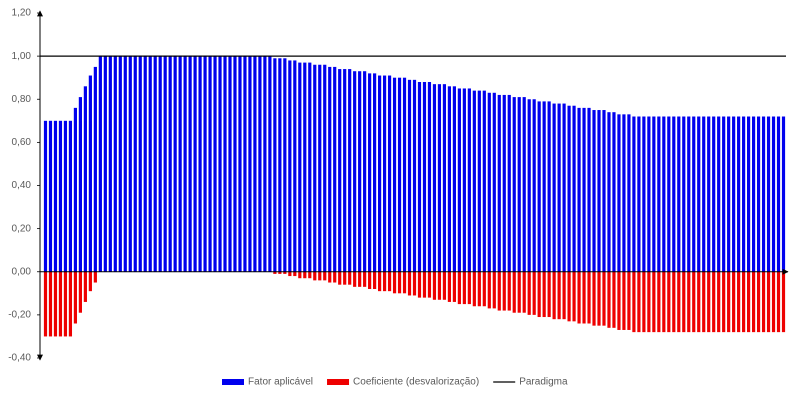 The height and width of the screenshot is (400, 800). What do you see at coordinates (22, 13) in the screenshot?
I see `y-tick-label: 1,20` at bounding box center [22, 13].